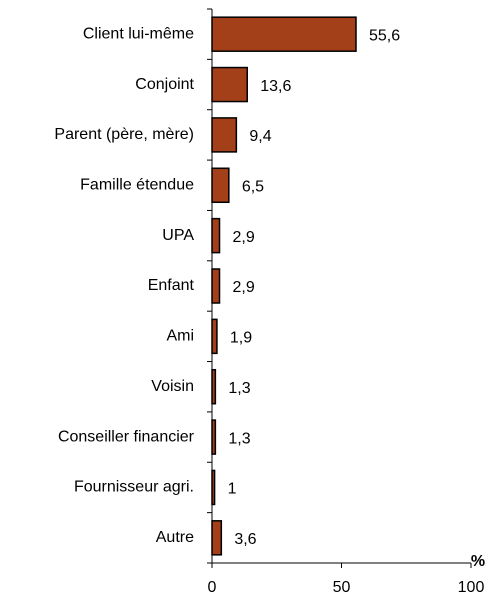 The width and height of the screenshot is (497, 598). What do you see at coordinates (232, 489) in the screenshot?
I see `value-label: 1` at bounding box center [232, 489].